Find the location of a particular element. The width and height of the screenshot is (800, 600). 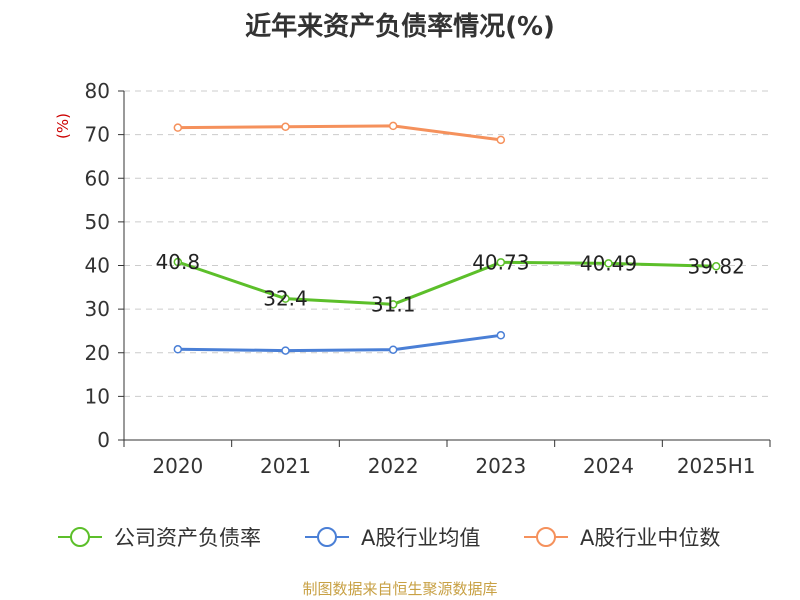

x-tick-label: 2022 is located at coordinates (393, 466).